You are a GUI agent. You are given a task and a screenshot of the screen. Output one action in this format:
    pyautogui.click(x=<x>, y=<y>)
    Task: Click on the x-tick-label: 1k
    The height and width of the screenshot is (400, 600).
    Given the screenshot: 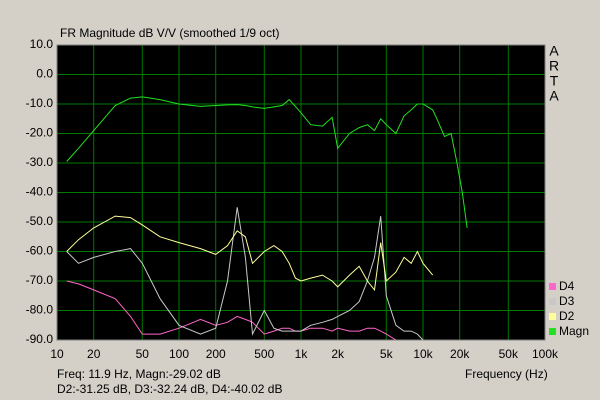 What is the action you would take?
    pyautogui.click(x=302, y=354)
    